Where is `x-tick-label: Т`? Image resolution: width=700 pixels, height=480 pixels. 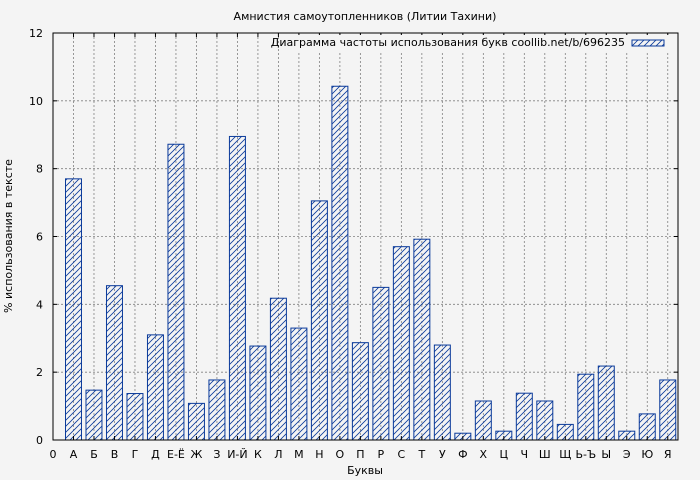 x-tick-label: Т is located at coordinates (421, 454).